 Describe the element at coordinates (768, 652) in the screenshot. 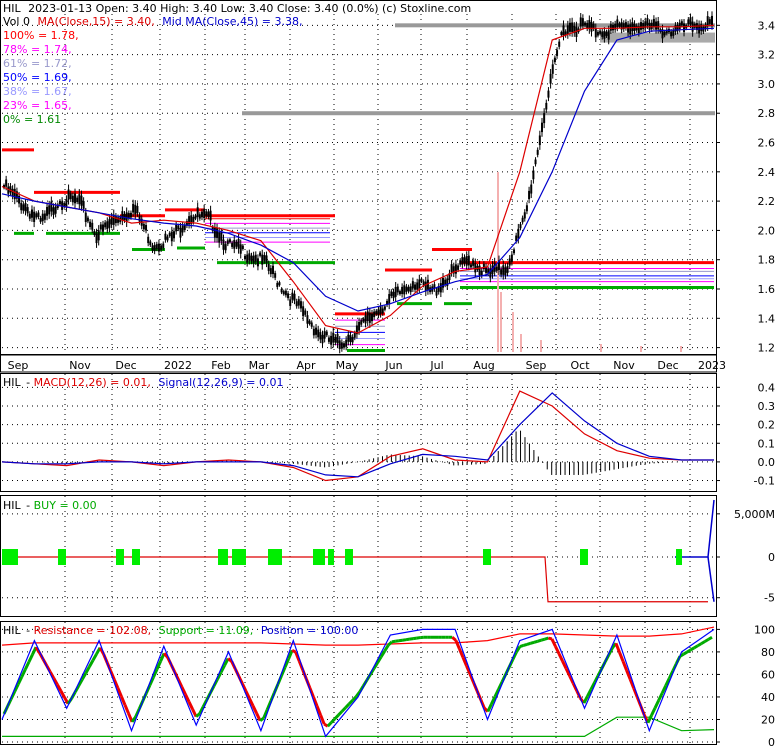

I see `y-tick-label: 80` at that location.